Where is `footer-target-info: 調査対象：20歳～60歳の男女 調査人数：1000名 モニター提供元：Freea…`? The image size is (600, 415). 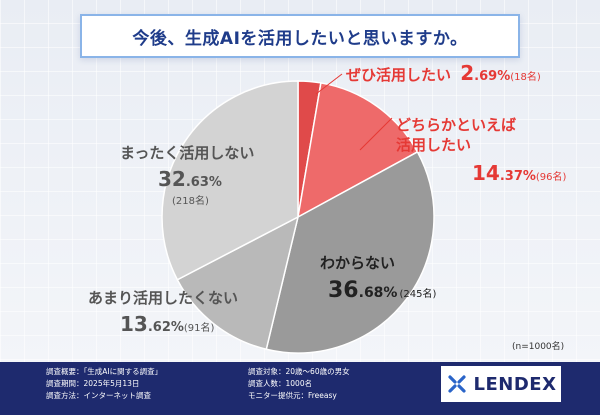 footer-target-info: 調査対象：20歳～60歳の男女 調査人数：1000名 モニター提供元：Freea… is located at coordinates (299, 384).